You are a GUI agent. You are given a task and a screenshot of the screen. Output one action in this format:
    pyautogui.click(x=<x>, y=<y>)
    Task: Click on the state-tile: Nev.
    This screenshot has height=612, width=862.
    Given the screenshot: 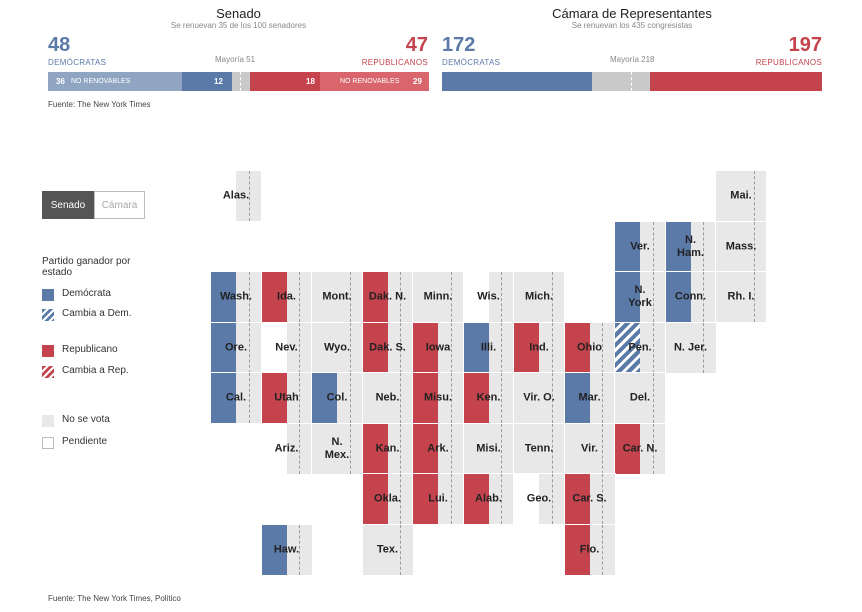 What is the action you would take?
    pyautogui.click(x=286, y=347)
    